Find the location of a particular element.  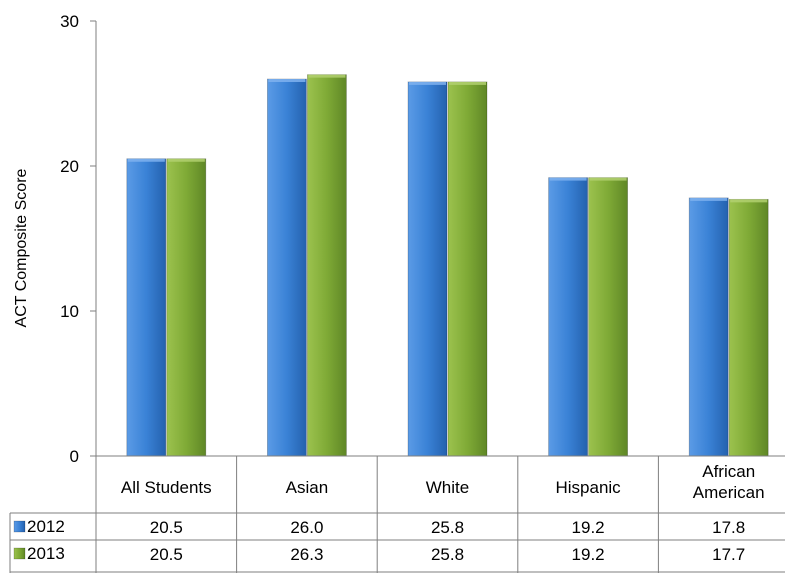

legend-key-2013 is located at coordinates (19, 553).